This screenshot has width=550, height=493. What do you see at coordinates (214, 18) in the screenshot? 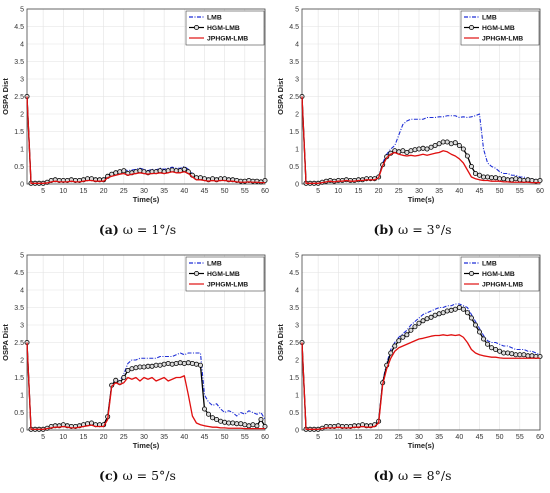
I see `legend-label: LMB` at bounding box center [214, 18].